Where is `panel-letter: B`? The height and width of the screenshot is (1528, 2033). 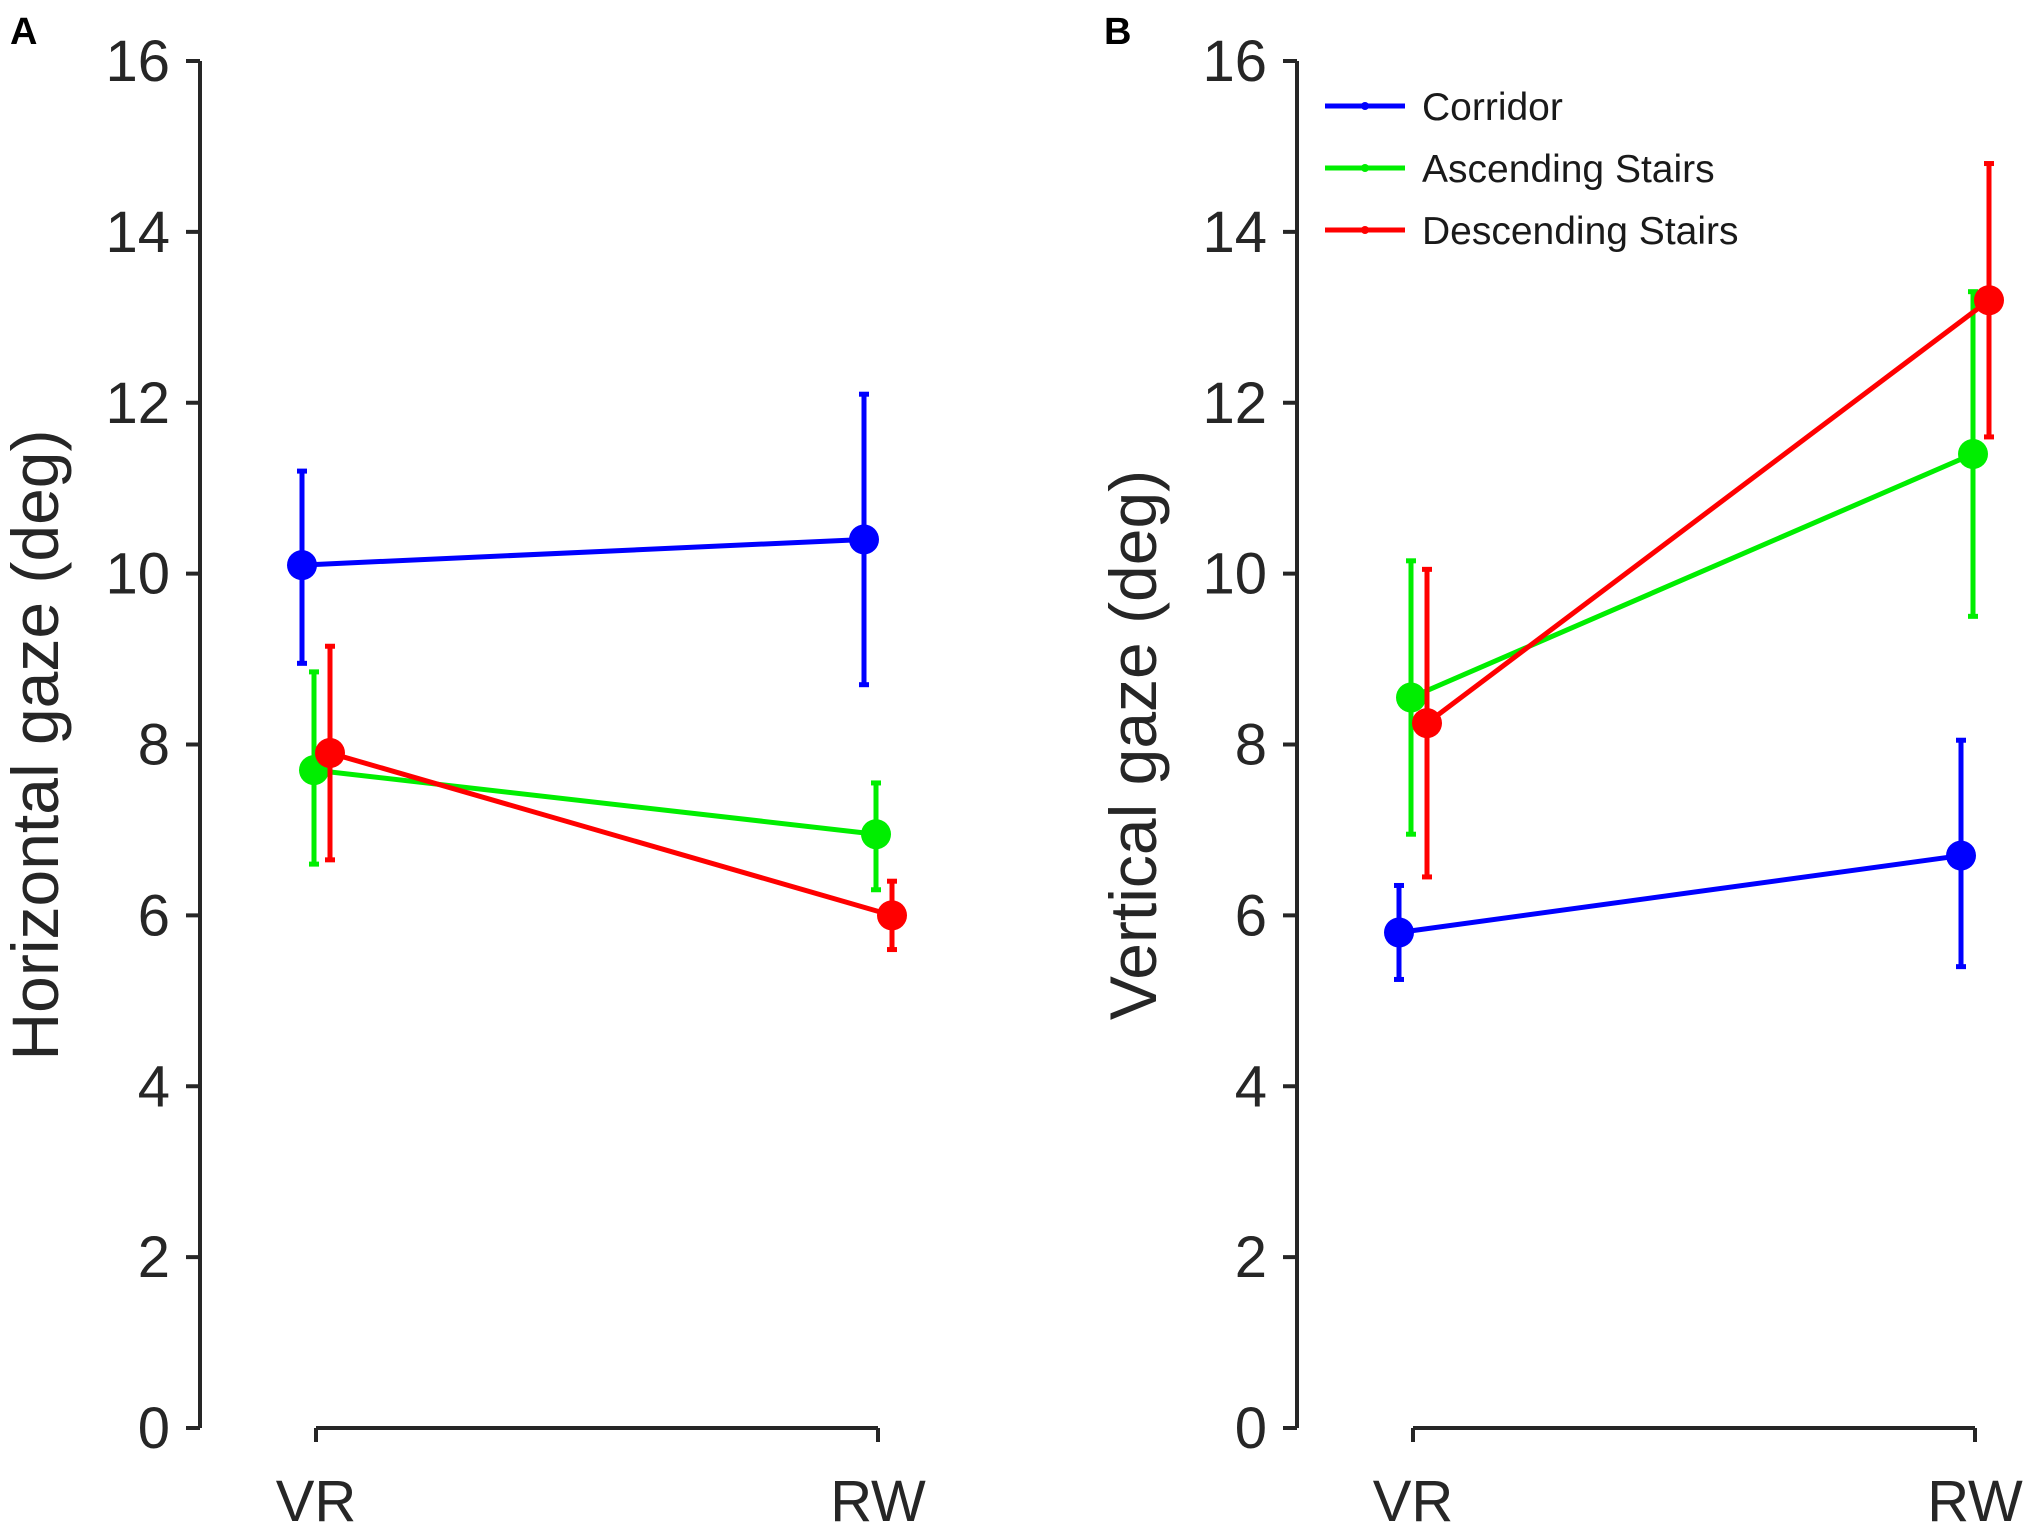
panel-letter: B is located at coordinates (1117, 32).